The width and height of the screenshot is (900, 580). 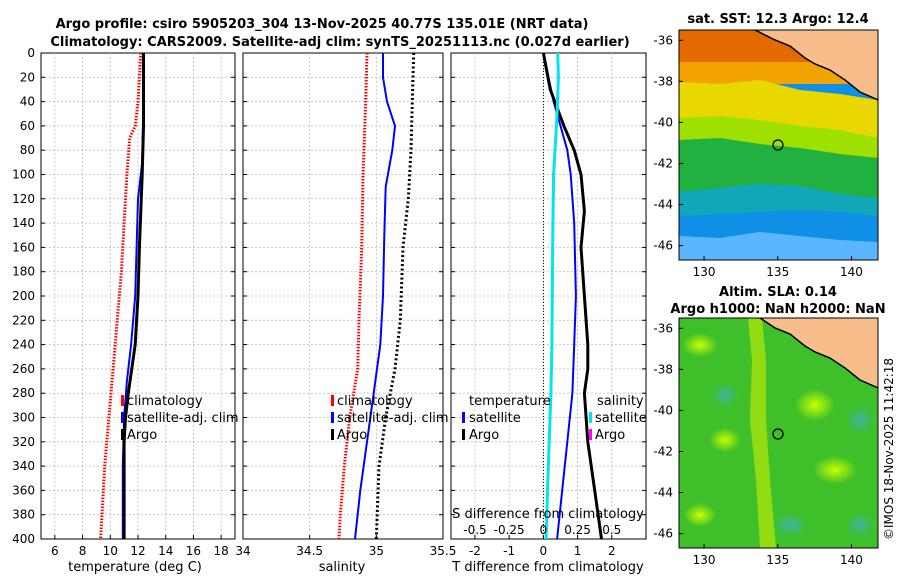 I want to click on sla-map-title-line1: Altim. SLA: 0.14, so click(x=778, y=292).